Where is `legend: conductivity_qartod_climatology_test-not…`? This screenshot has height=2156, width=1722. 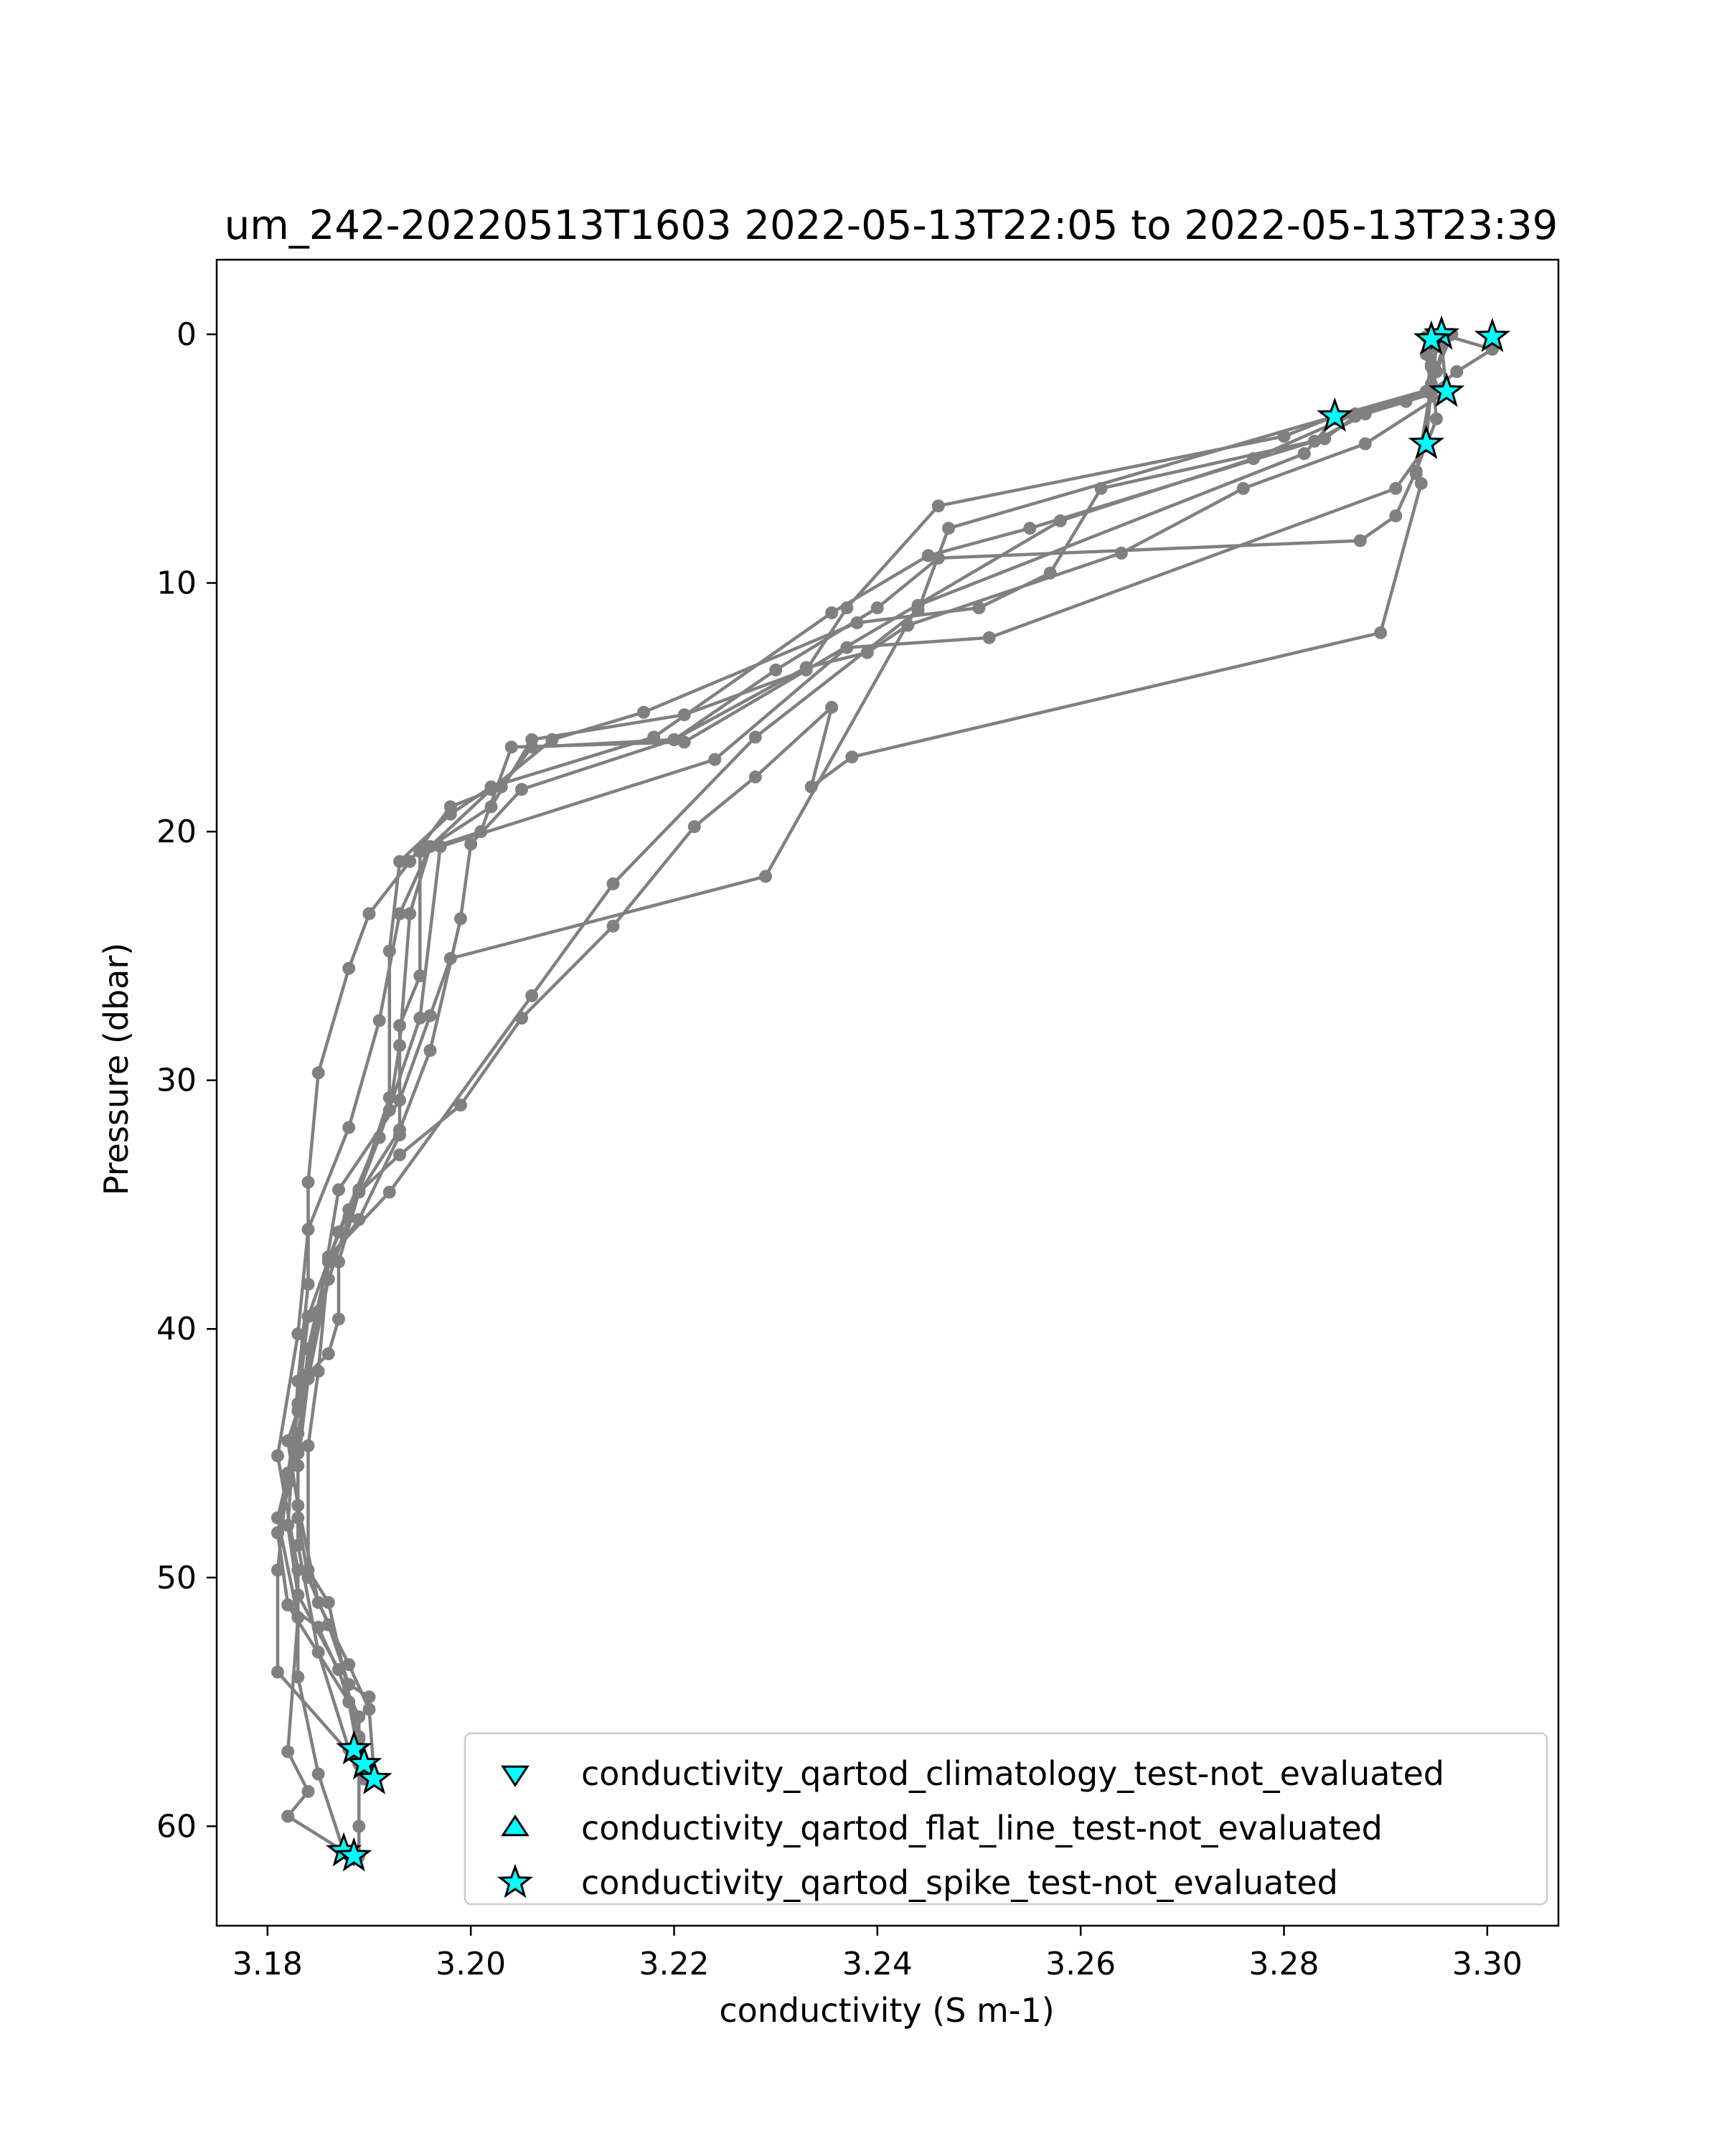
legend: conductivity_qartod_climatology_test-not… is located at coordinates (1006, 1819).